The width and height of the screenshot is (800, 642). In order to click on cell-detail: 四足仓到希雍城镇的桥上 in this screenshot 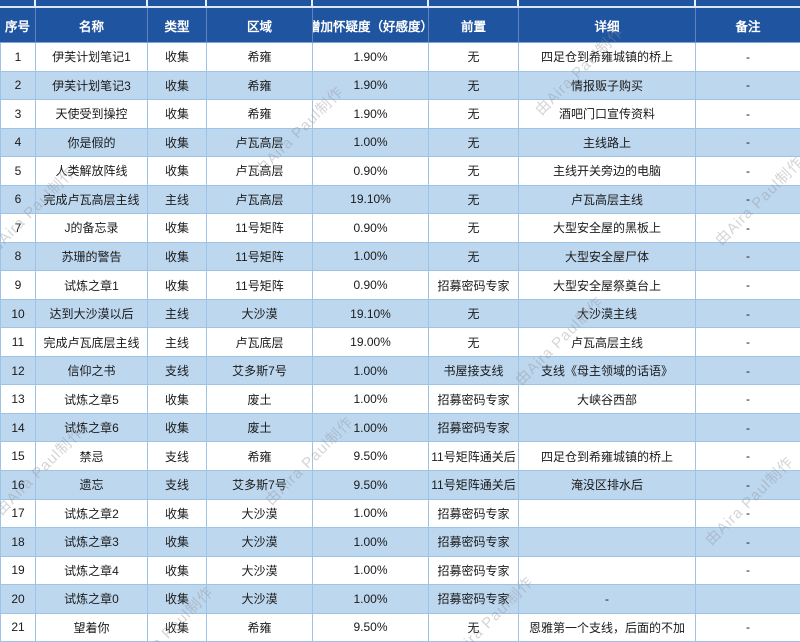, I will do `click(607, 57)`.